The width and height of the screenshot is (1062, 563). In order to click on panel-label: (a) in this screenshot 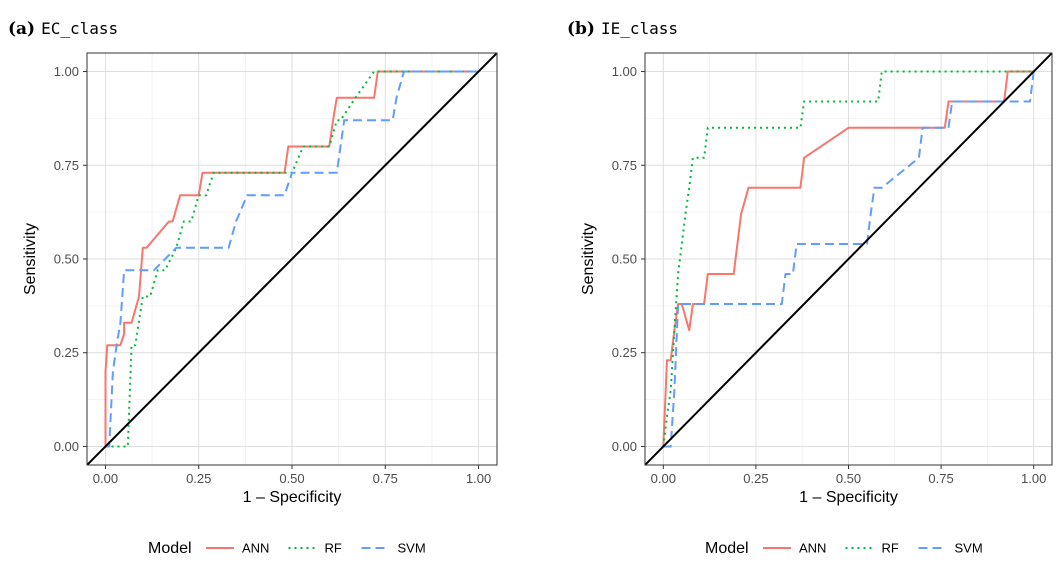, I will do `click(21, 29)`.